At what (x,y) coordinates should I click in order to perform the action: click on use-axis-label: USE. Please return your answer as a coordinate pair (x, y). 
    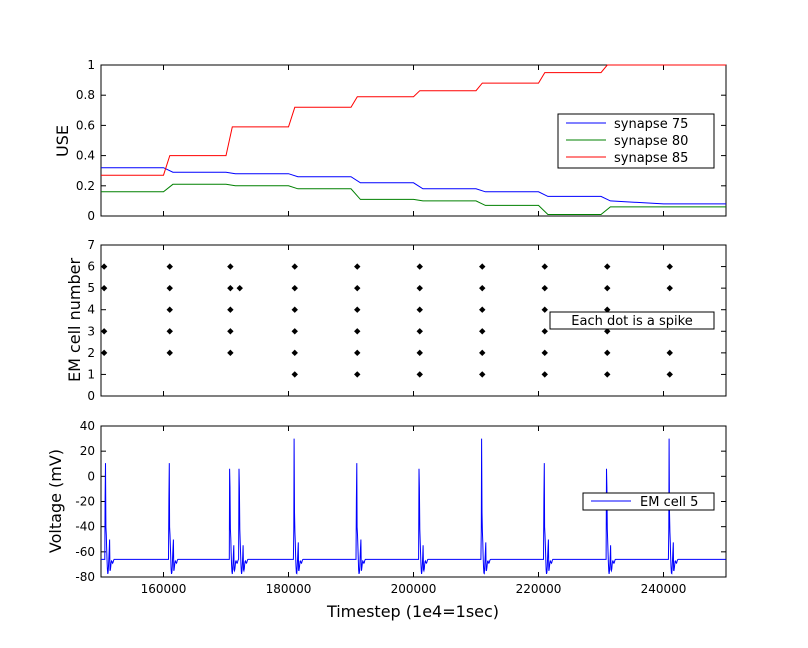
    Looking at the image, I should click on (62, 141).